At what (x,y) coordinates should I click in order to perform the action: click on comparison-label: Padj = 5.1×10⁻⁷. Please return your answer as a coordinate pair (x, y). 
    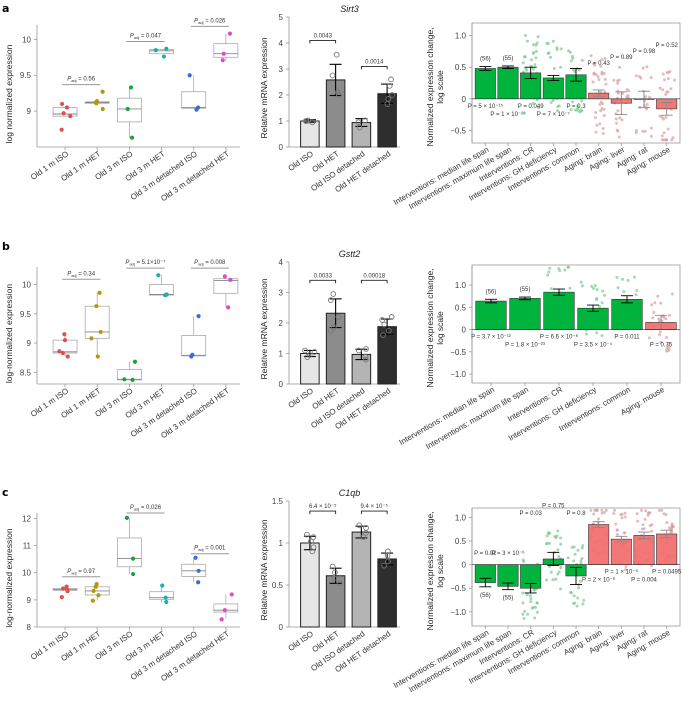
    Looking at the image, I should click on (145, 263).